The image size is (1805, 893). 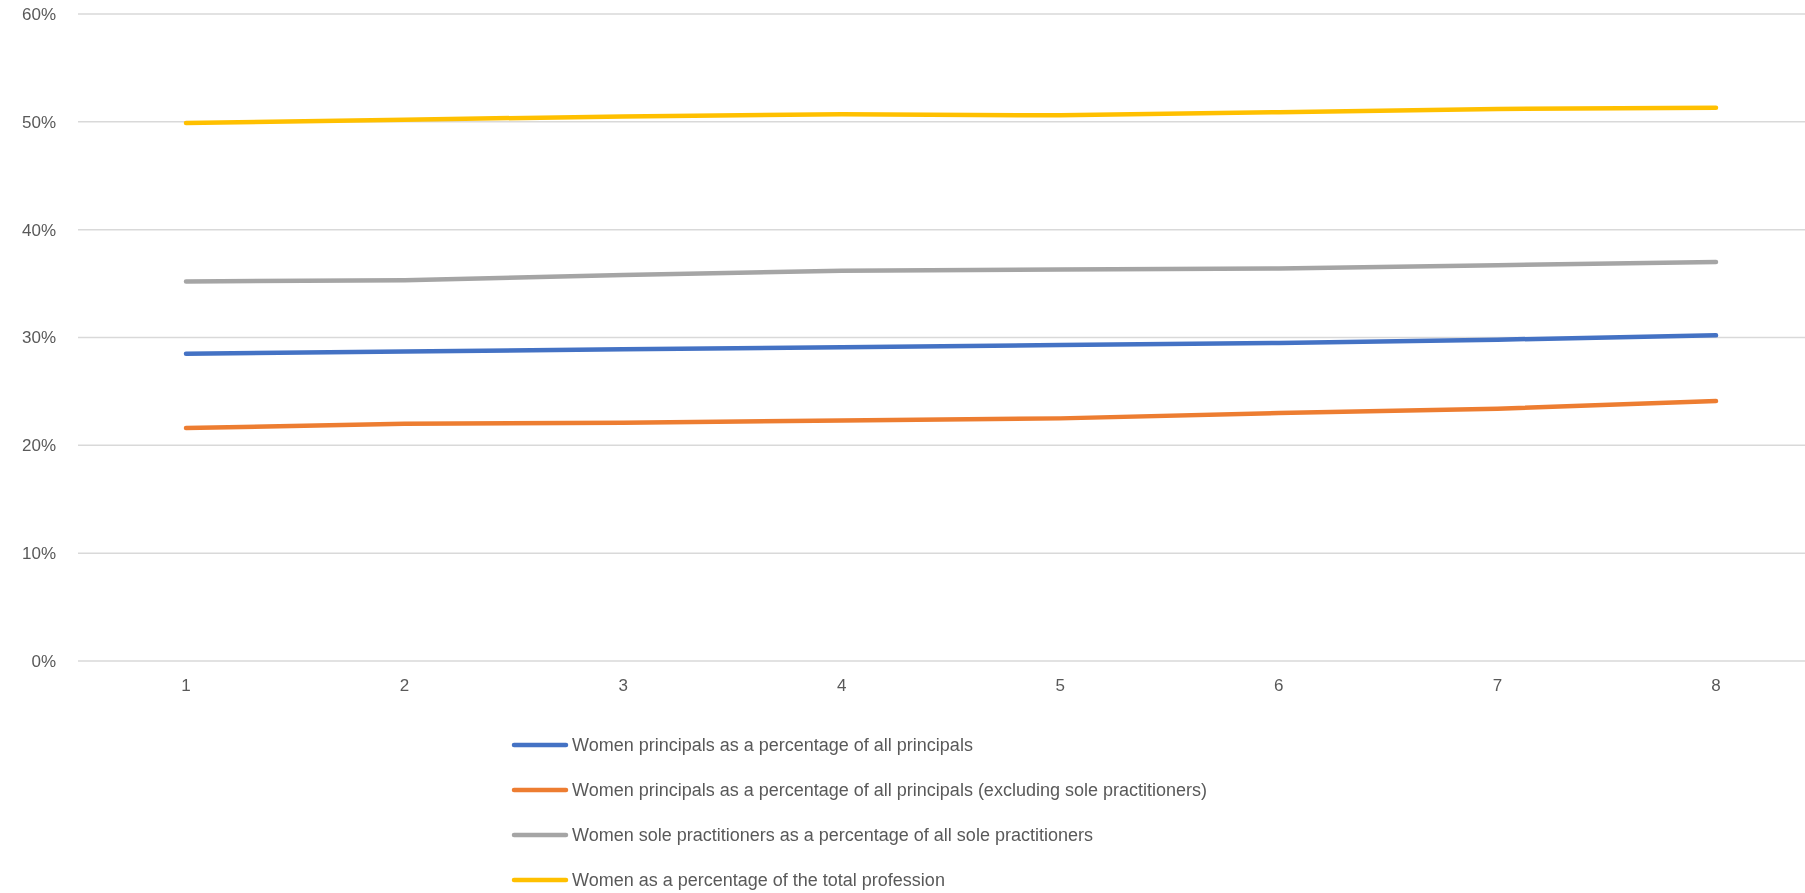 I want to click on y-tick-label: 40%, so click(x=38, y=230).